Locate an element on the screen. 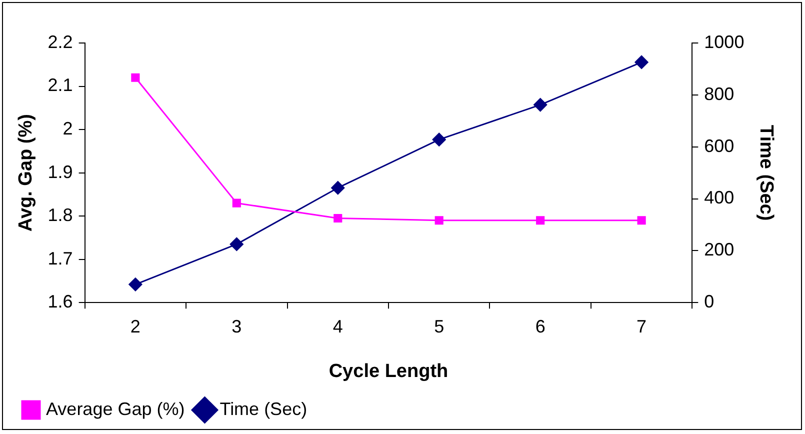 The image size is (805, 434). x-tick-label: 6 is located at coordinates (540, 326).